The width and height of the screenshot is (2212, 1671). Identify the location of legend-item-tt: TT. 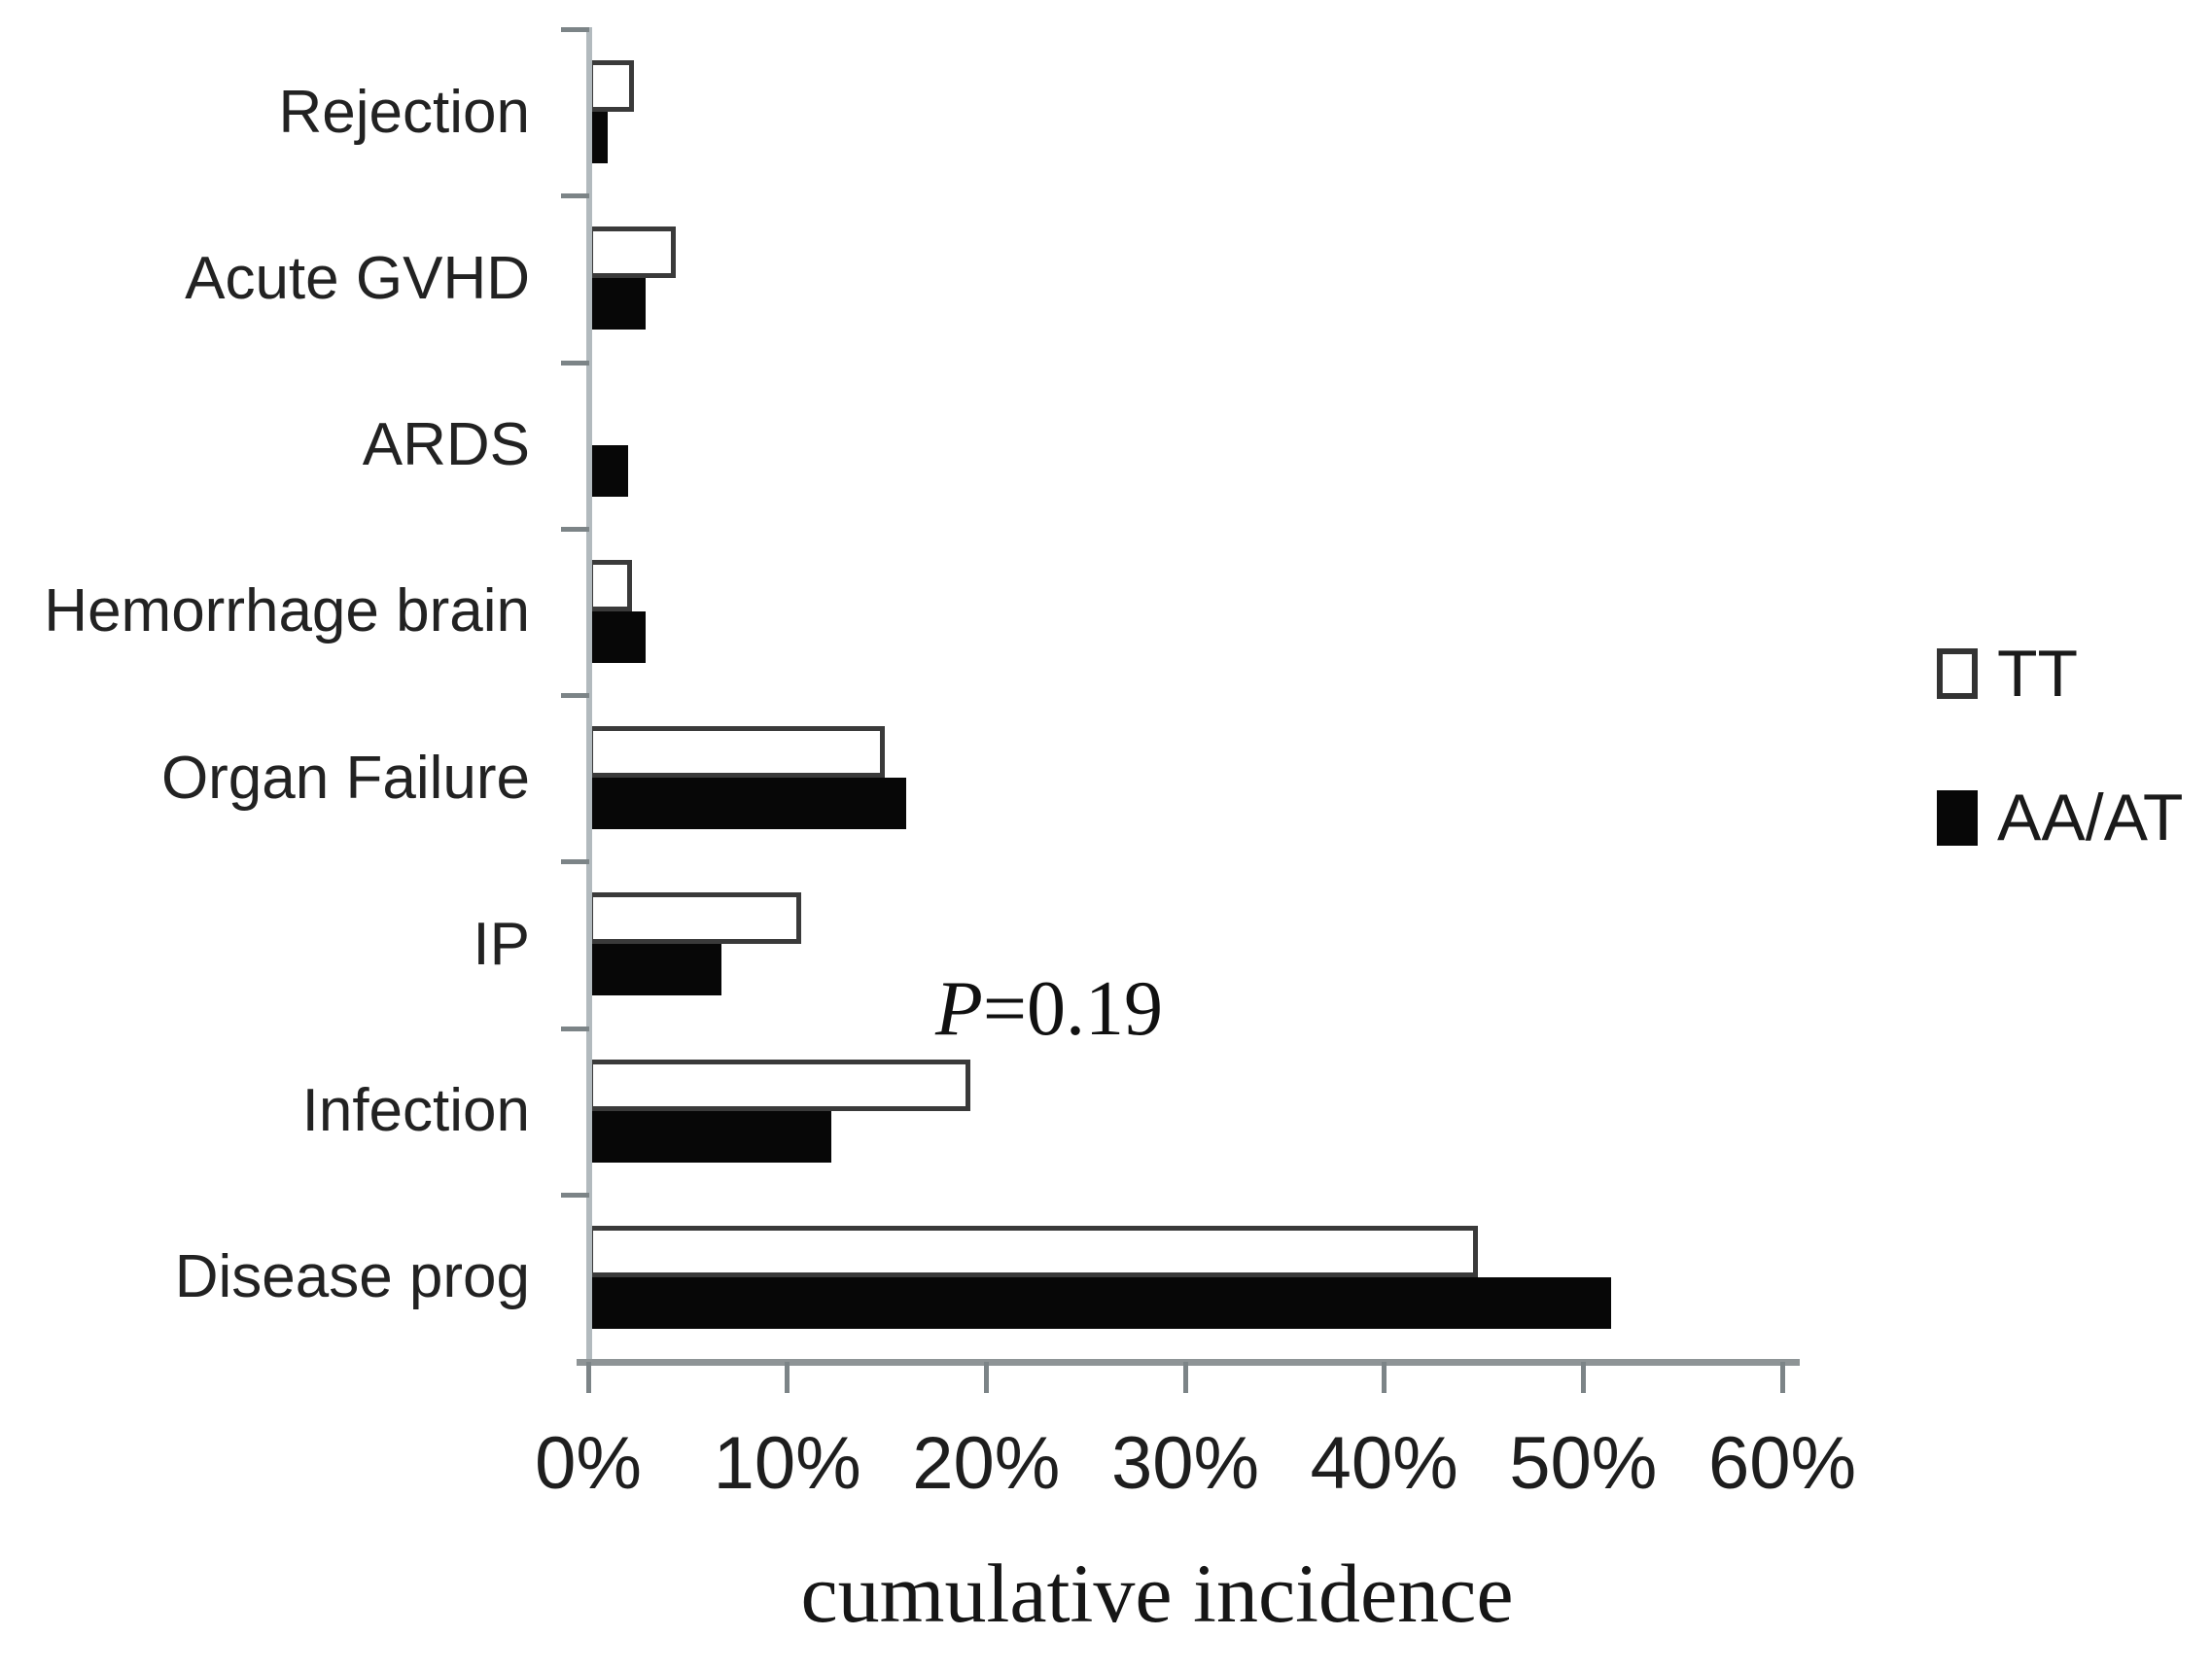
(2007, 674).